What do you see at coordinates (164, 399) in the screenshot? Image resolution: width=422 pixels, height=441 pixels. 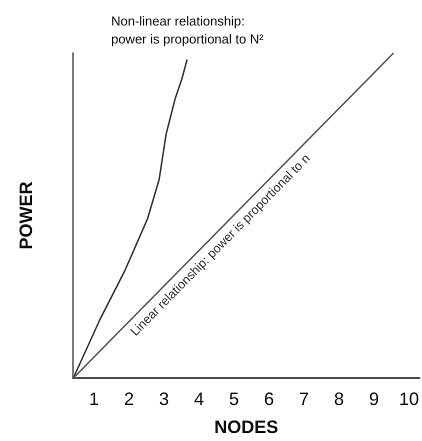 I see `x-tick-label: 3` at bounding box center [164, 399].